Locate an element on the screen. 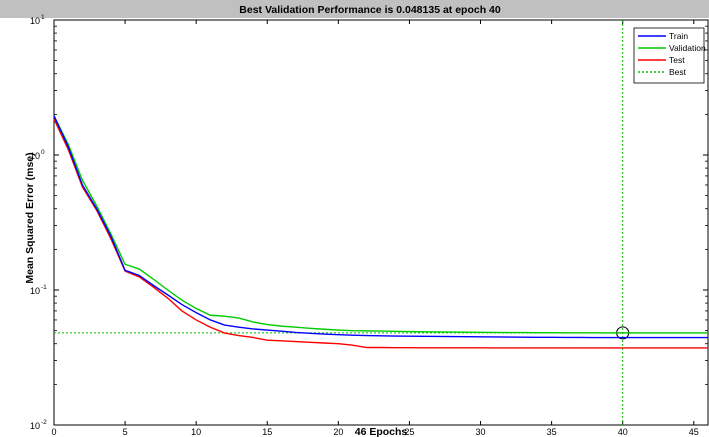 Image resolution: width=709 pixels, height=437 pixels. x-tick-label: 45 is located at coordinates (694, 432).